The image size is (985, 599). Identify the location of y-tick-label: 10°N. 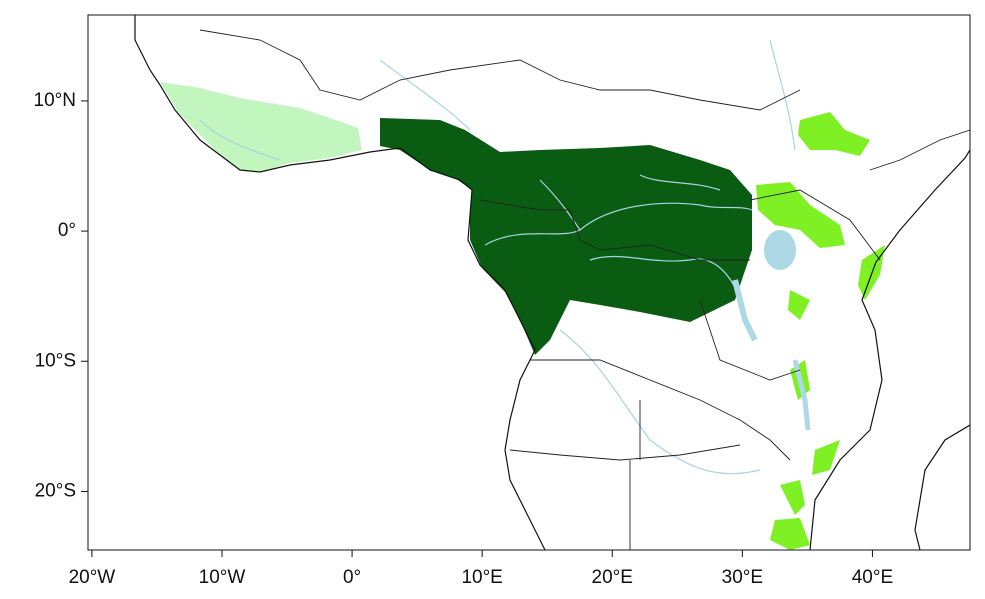
(55, 100).